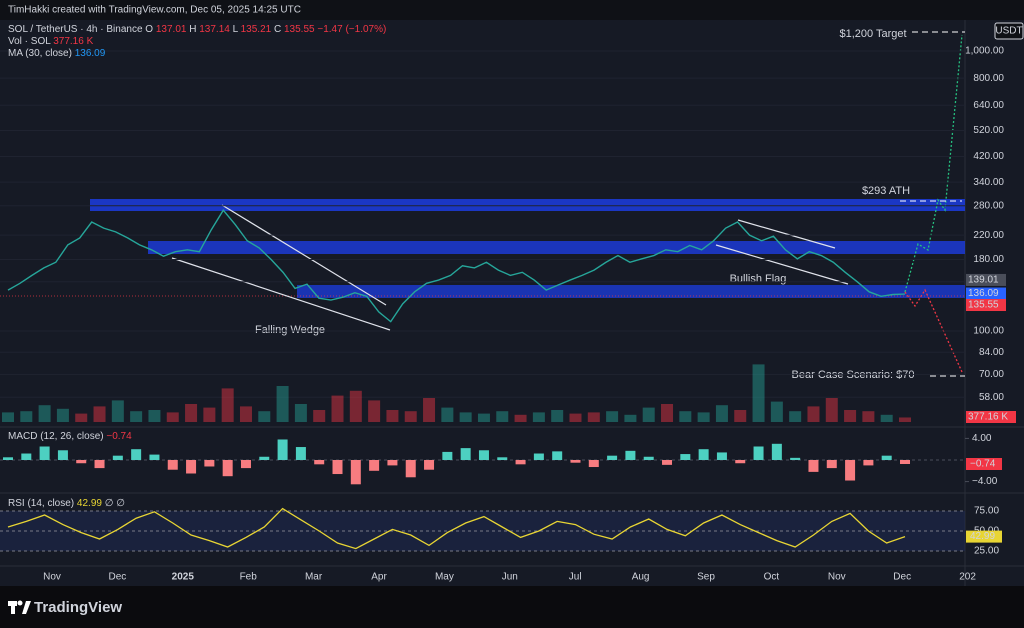  I want to click on annotation: $1,200 Target, so click(872, 34).